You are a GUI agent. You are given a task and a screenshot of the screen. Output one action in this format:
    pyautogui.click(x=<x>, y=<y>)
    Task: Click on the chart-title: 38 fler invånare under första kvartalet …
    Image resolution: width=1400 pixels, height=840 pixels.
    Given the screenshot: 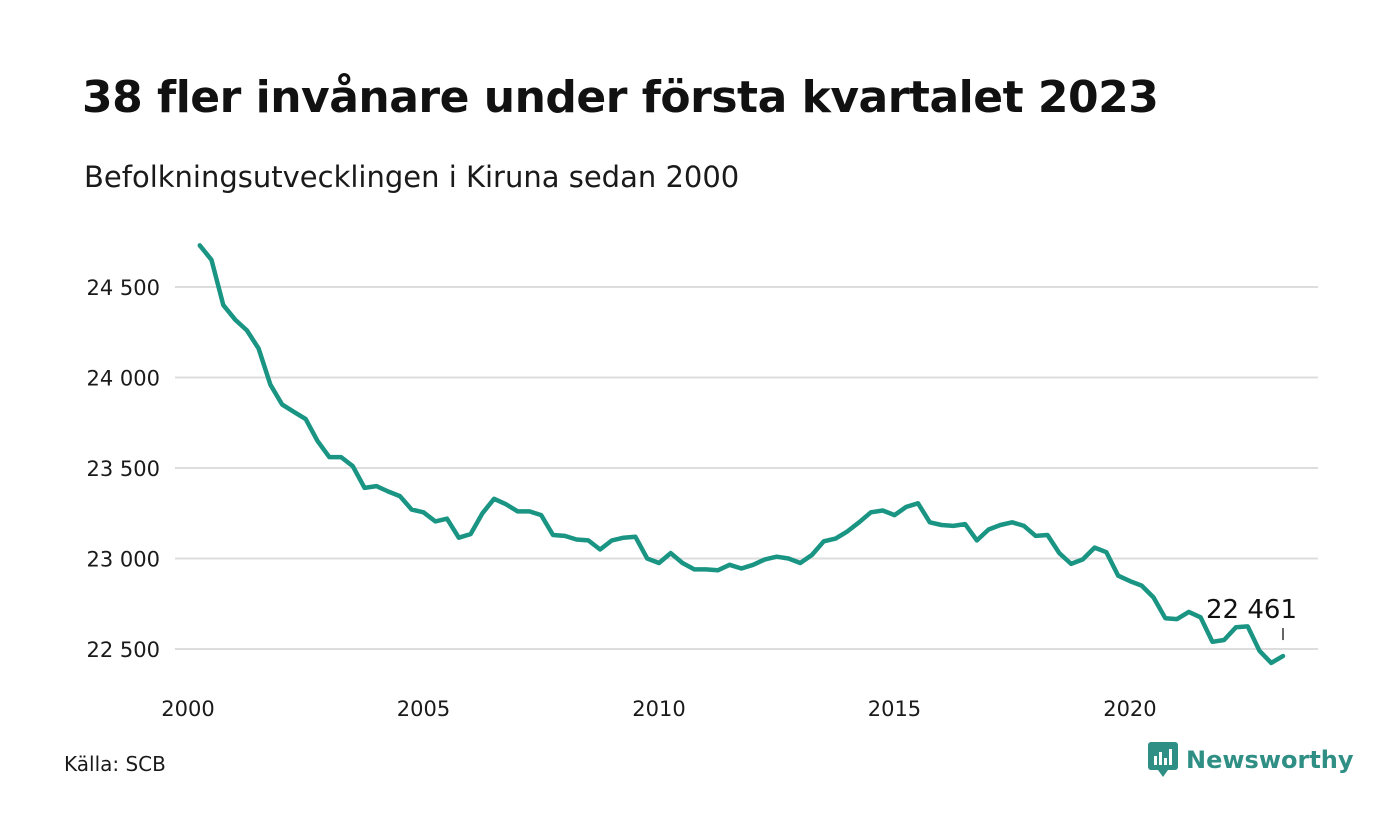 What is the action you would take?
    pyautogui.click(x=620, y=97)
    